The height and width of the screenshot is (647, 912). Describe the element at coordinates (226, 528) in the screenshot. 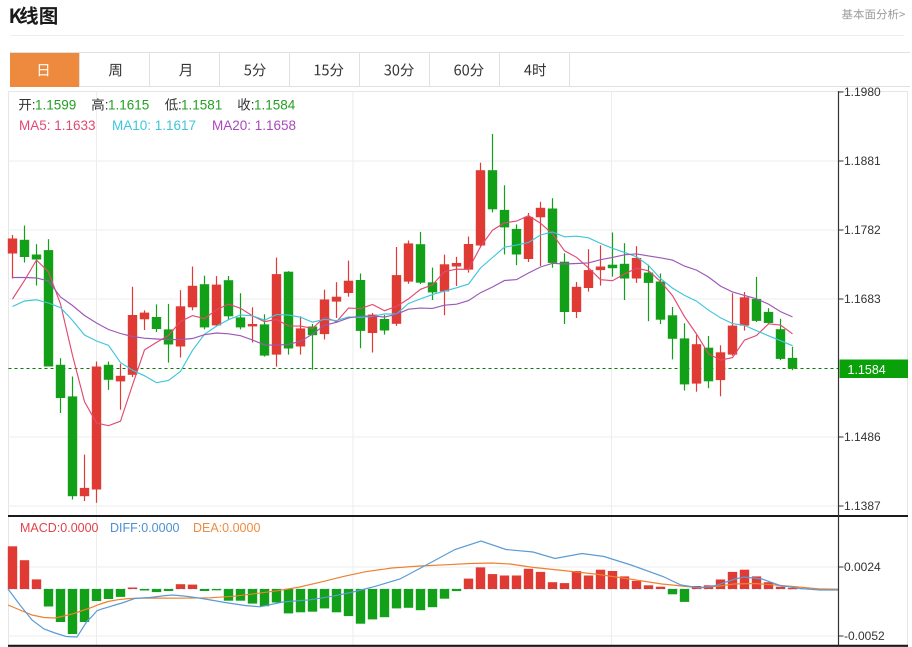

I see `svg-text: DEA:0.0000` at that location.